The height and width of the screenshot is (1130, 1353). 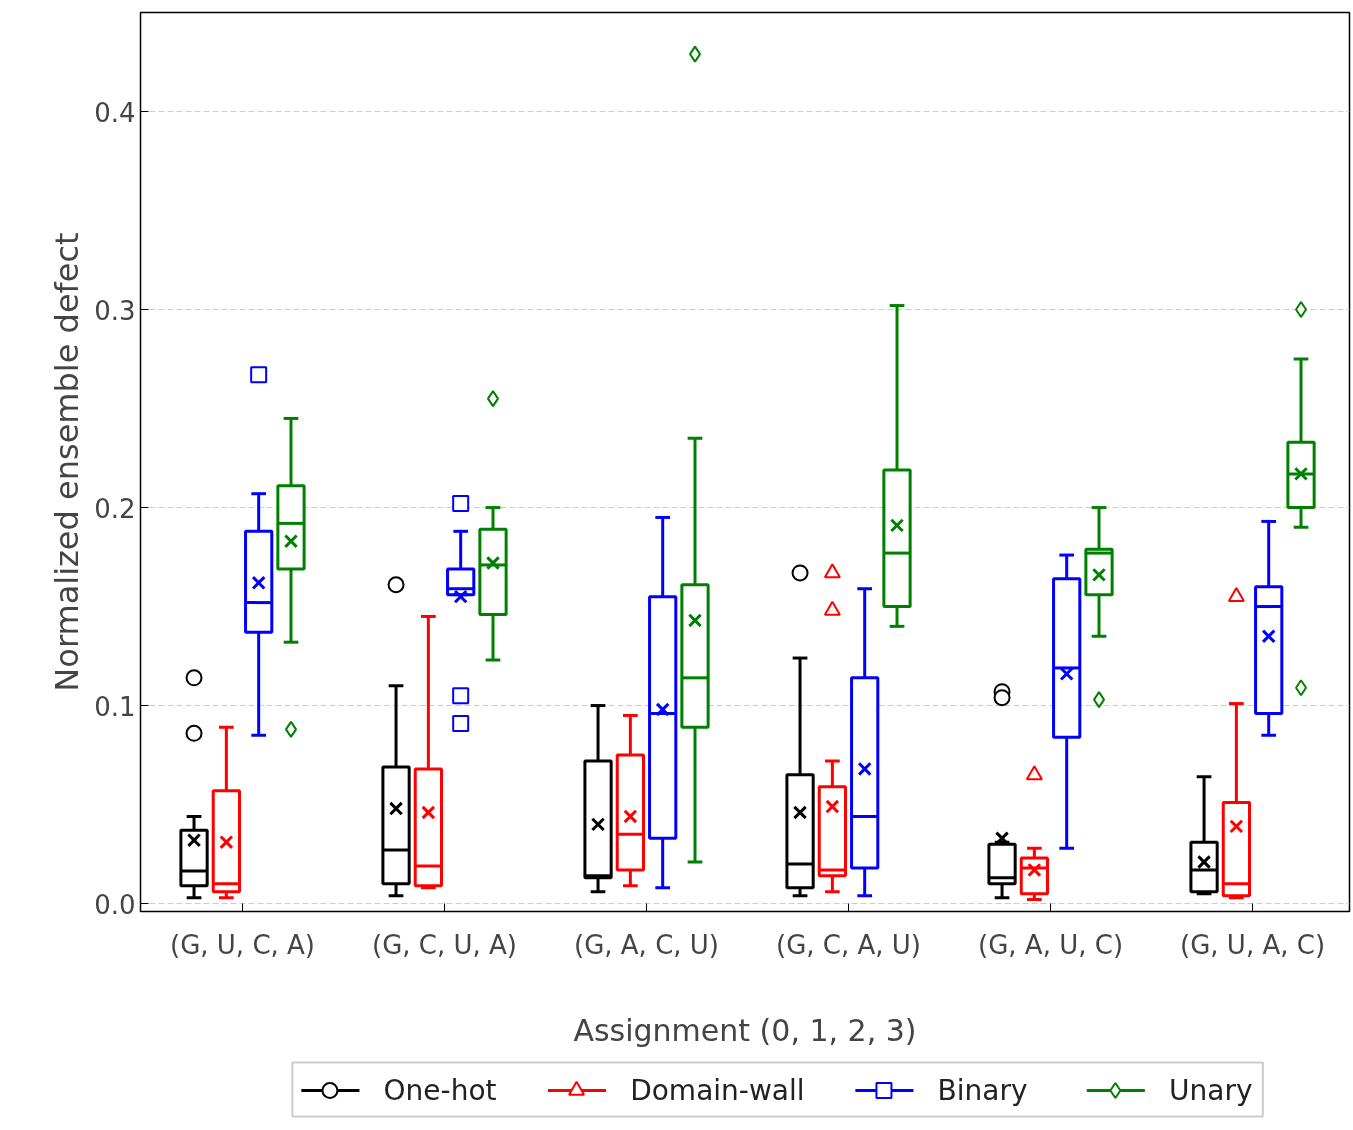 I want to click on x-tick-label: (G, U, A, C), so click(x=1253, y=944).